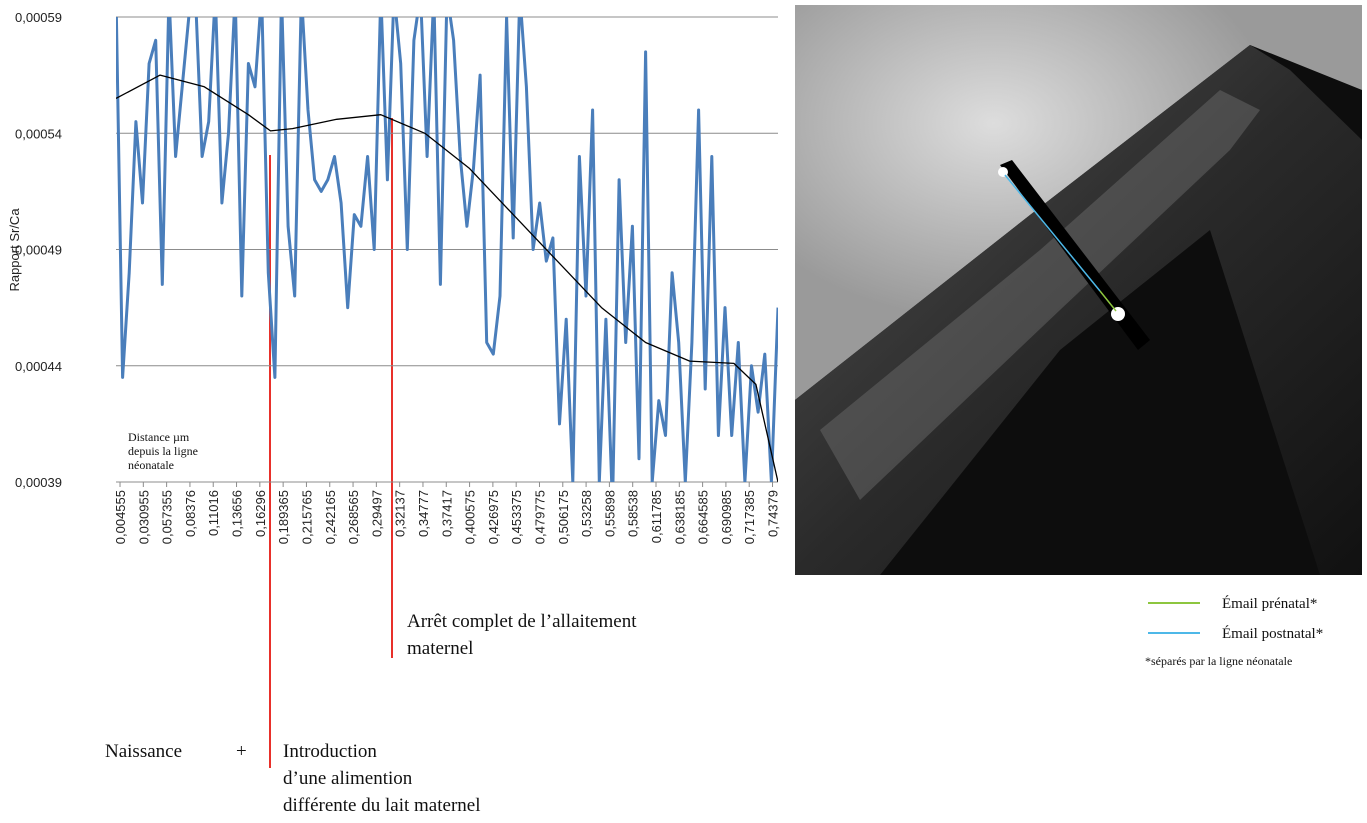 The width and height of the screenshot is (1367, 823). Describe the element at coordinates (446, 513) in the screenshot. I see `x-tick-label: 0,37417` at that location.